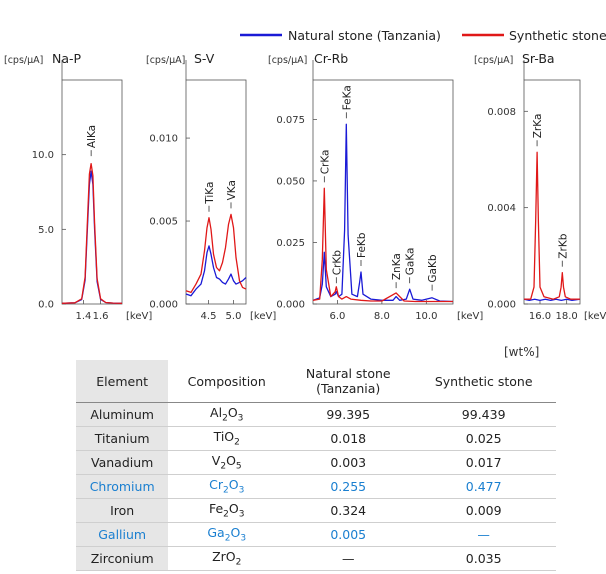  I want to click on synthetic-value-cell: 0.477, so click(483, 486).